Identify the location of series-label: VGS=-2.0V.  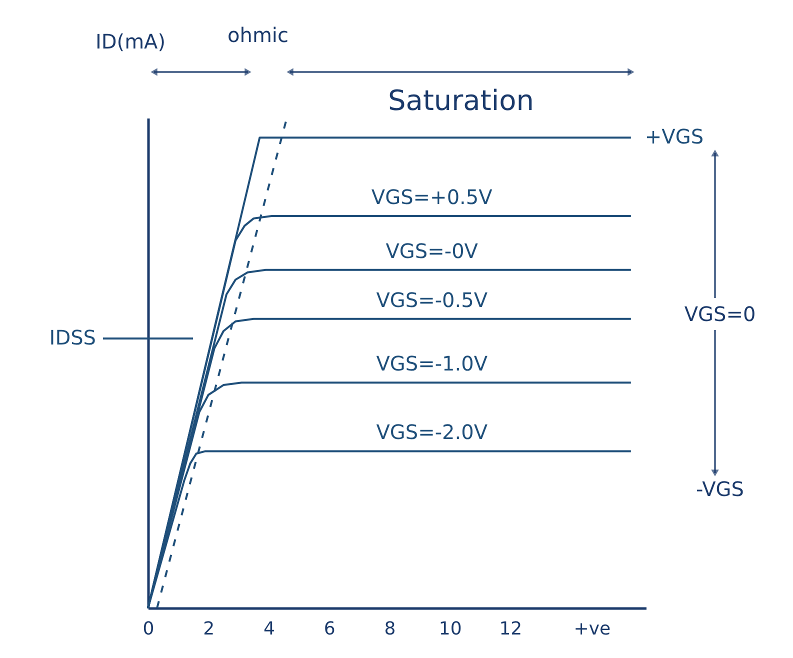
(432, 432).